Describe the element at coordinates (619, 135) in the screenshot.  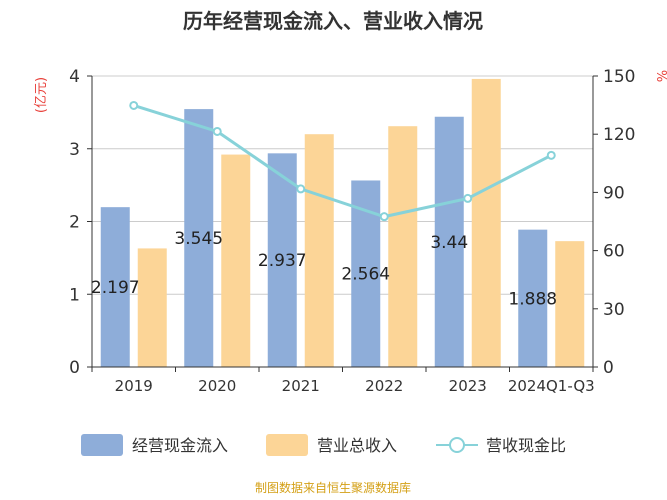
I see `right-tick-label: 120` at that location.